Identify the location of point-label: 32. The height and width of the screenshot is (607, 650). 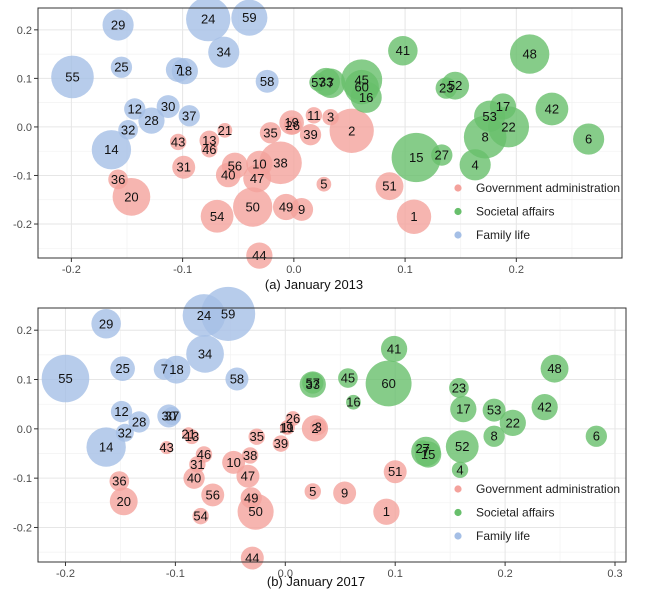
(128, 129).